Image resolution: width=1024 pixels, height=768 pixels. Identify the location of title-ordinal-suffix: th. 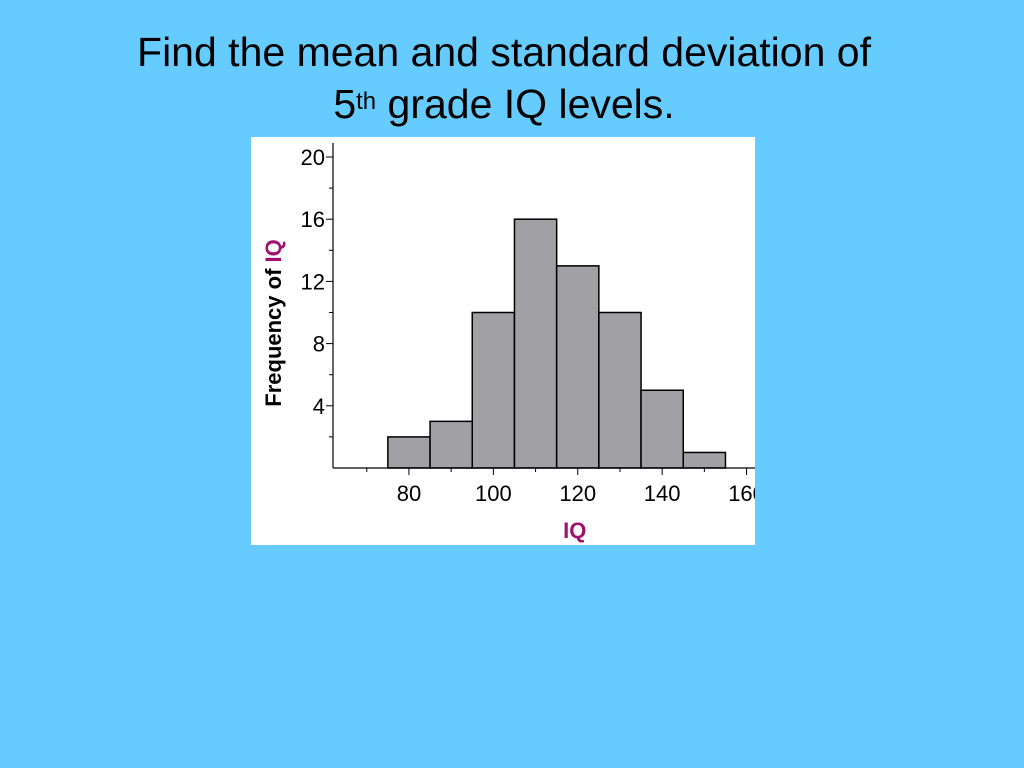
(366, 101).